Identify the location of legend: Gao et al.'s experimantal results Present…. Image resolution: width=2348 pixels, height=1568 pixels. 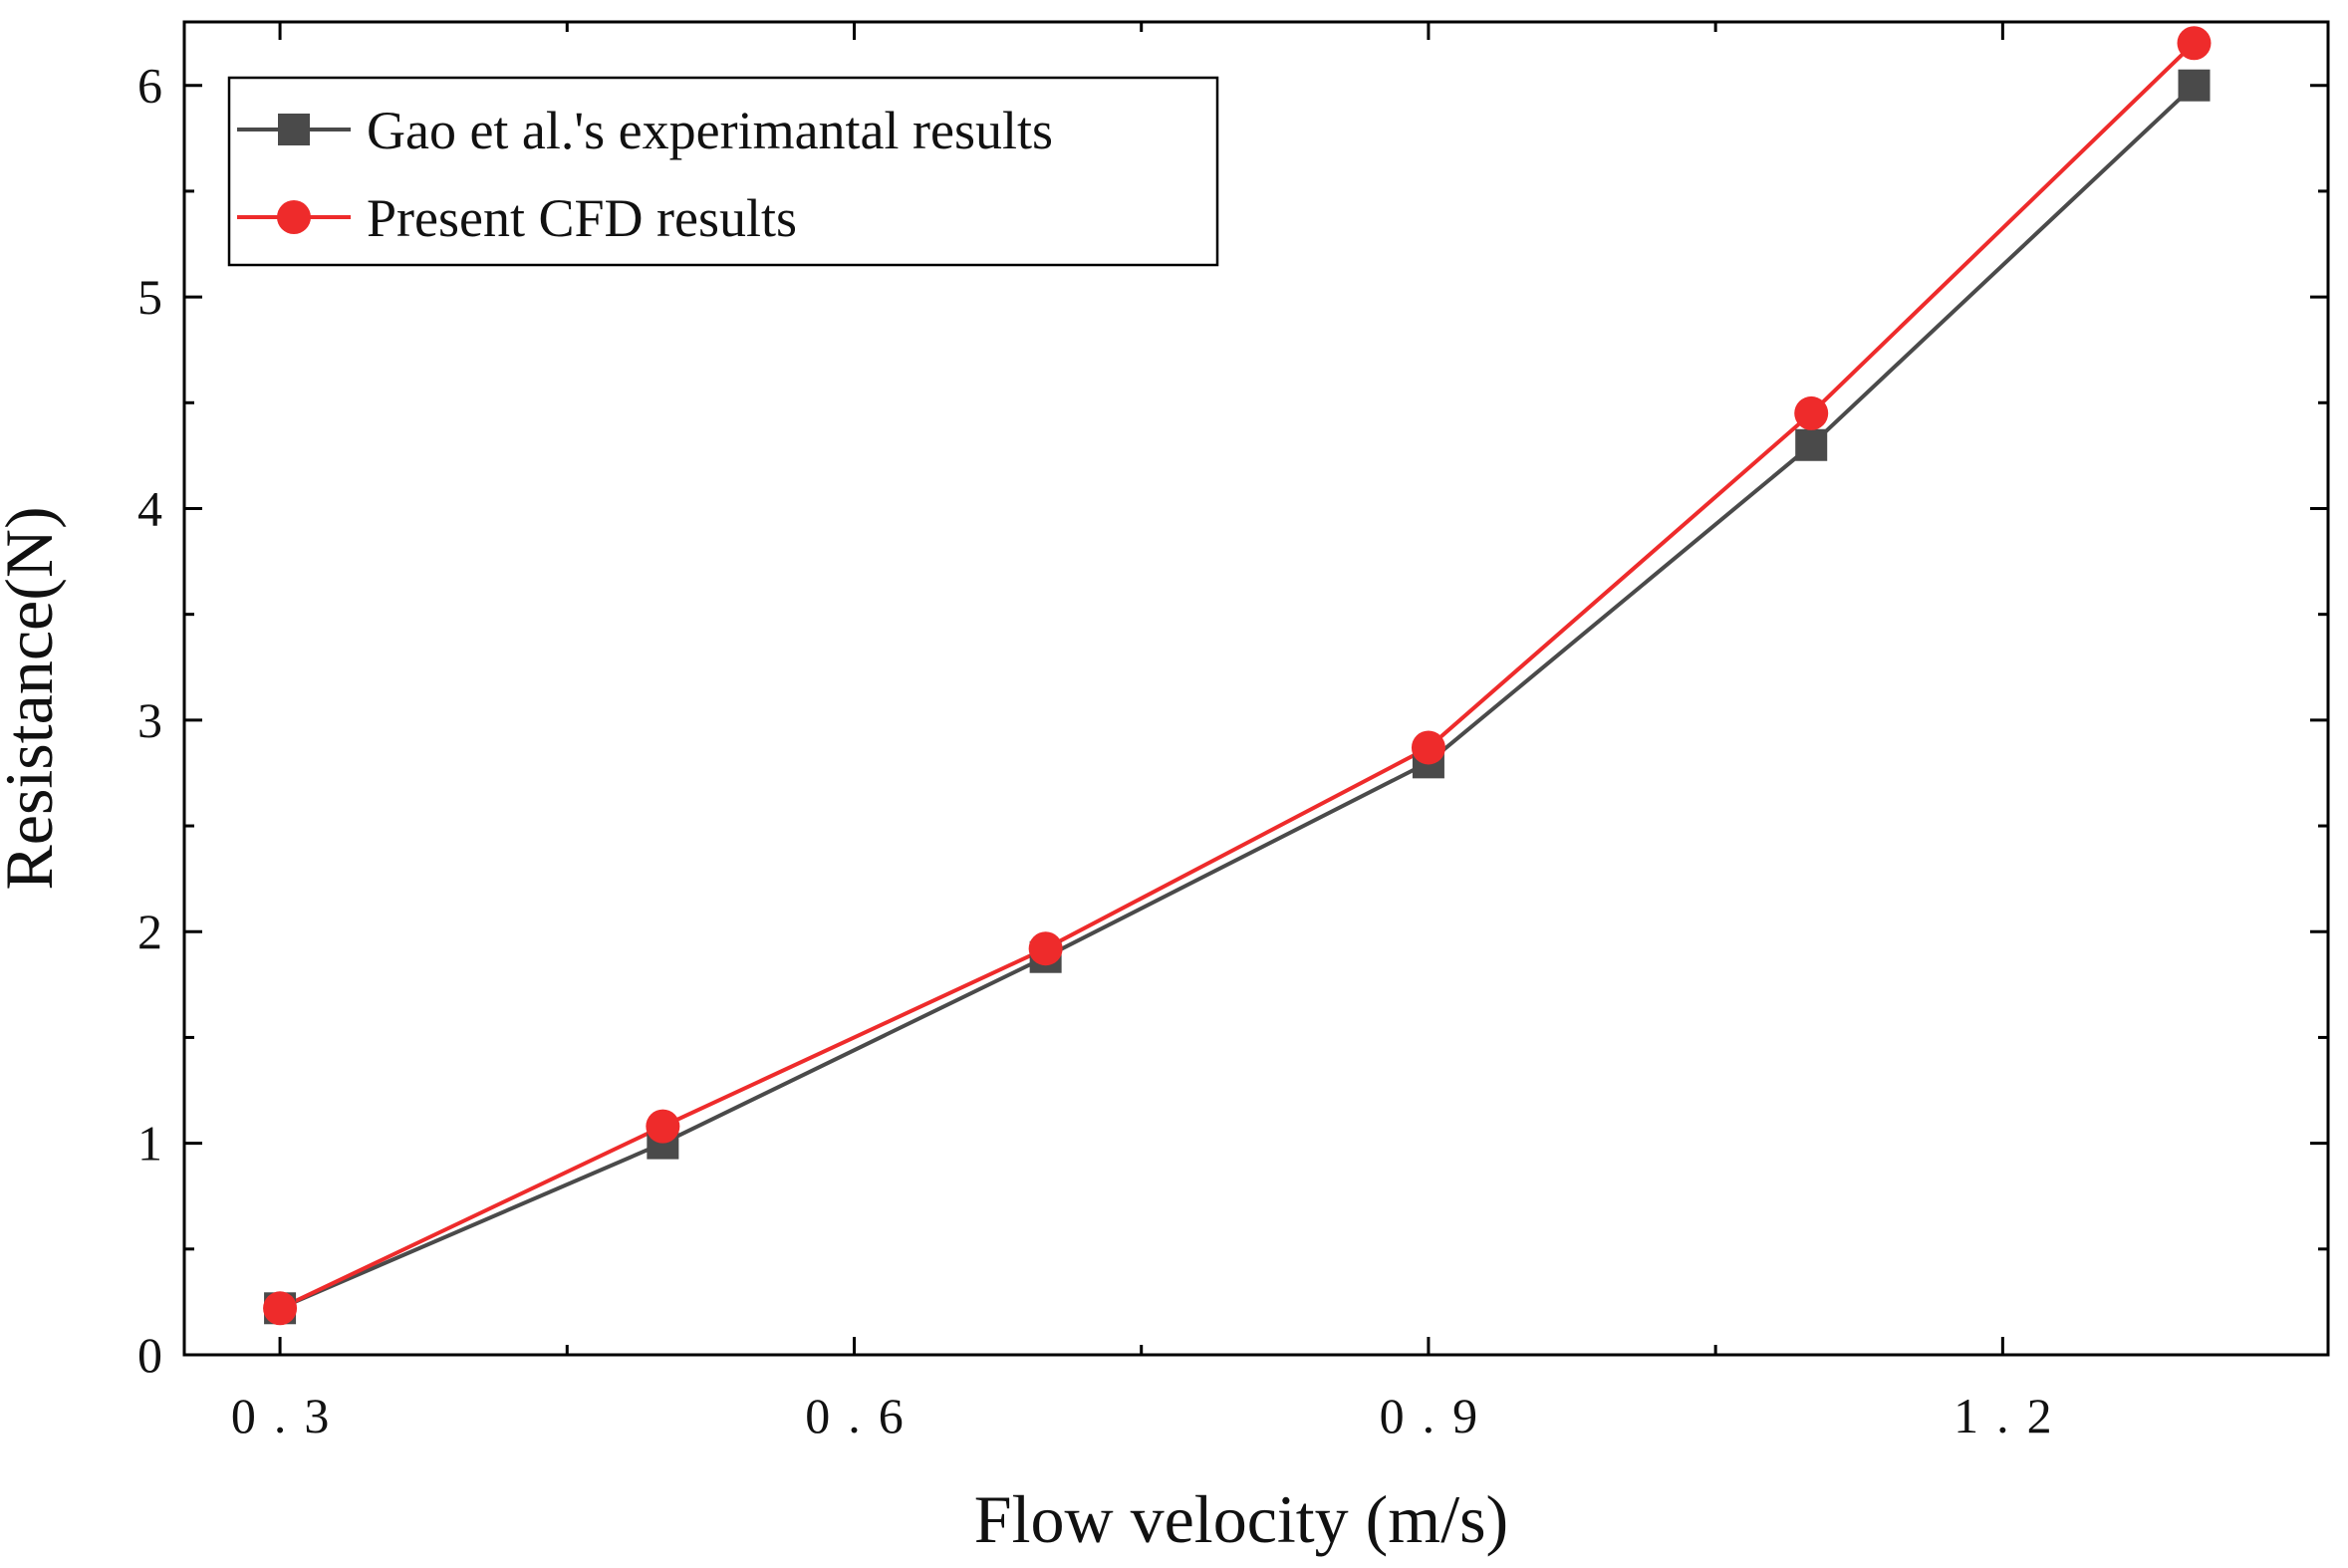
(723, 171).